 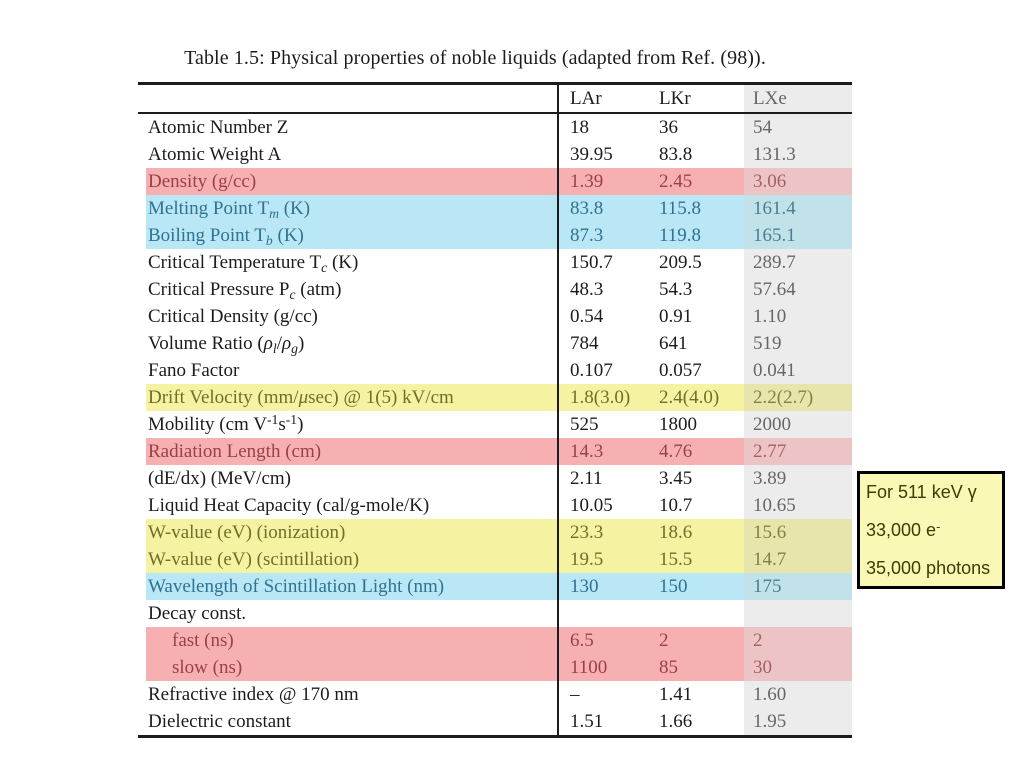 What do you see at coordinates (602, 98) in the screenshot?
I see `header-lar: LAr` at bounding box center [602, 98].